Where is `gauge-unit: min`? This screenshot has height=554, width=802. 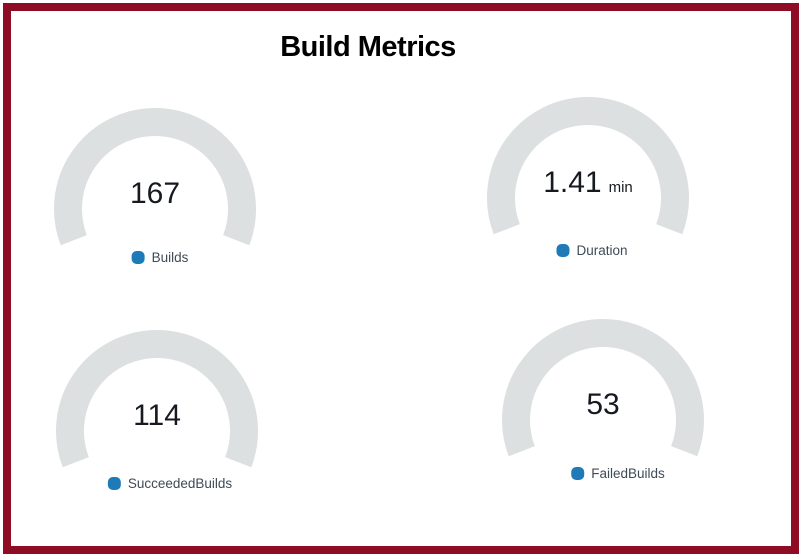
gauge-unit: min is located at coordinates (620, 187).